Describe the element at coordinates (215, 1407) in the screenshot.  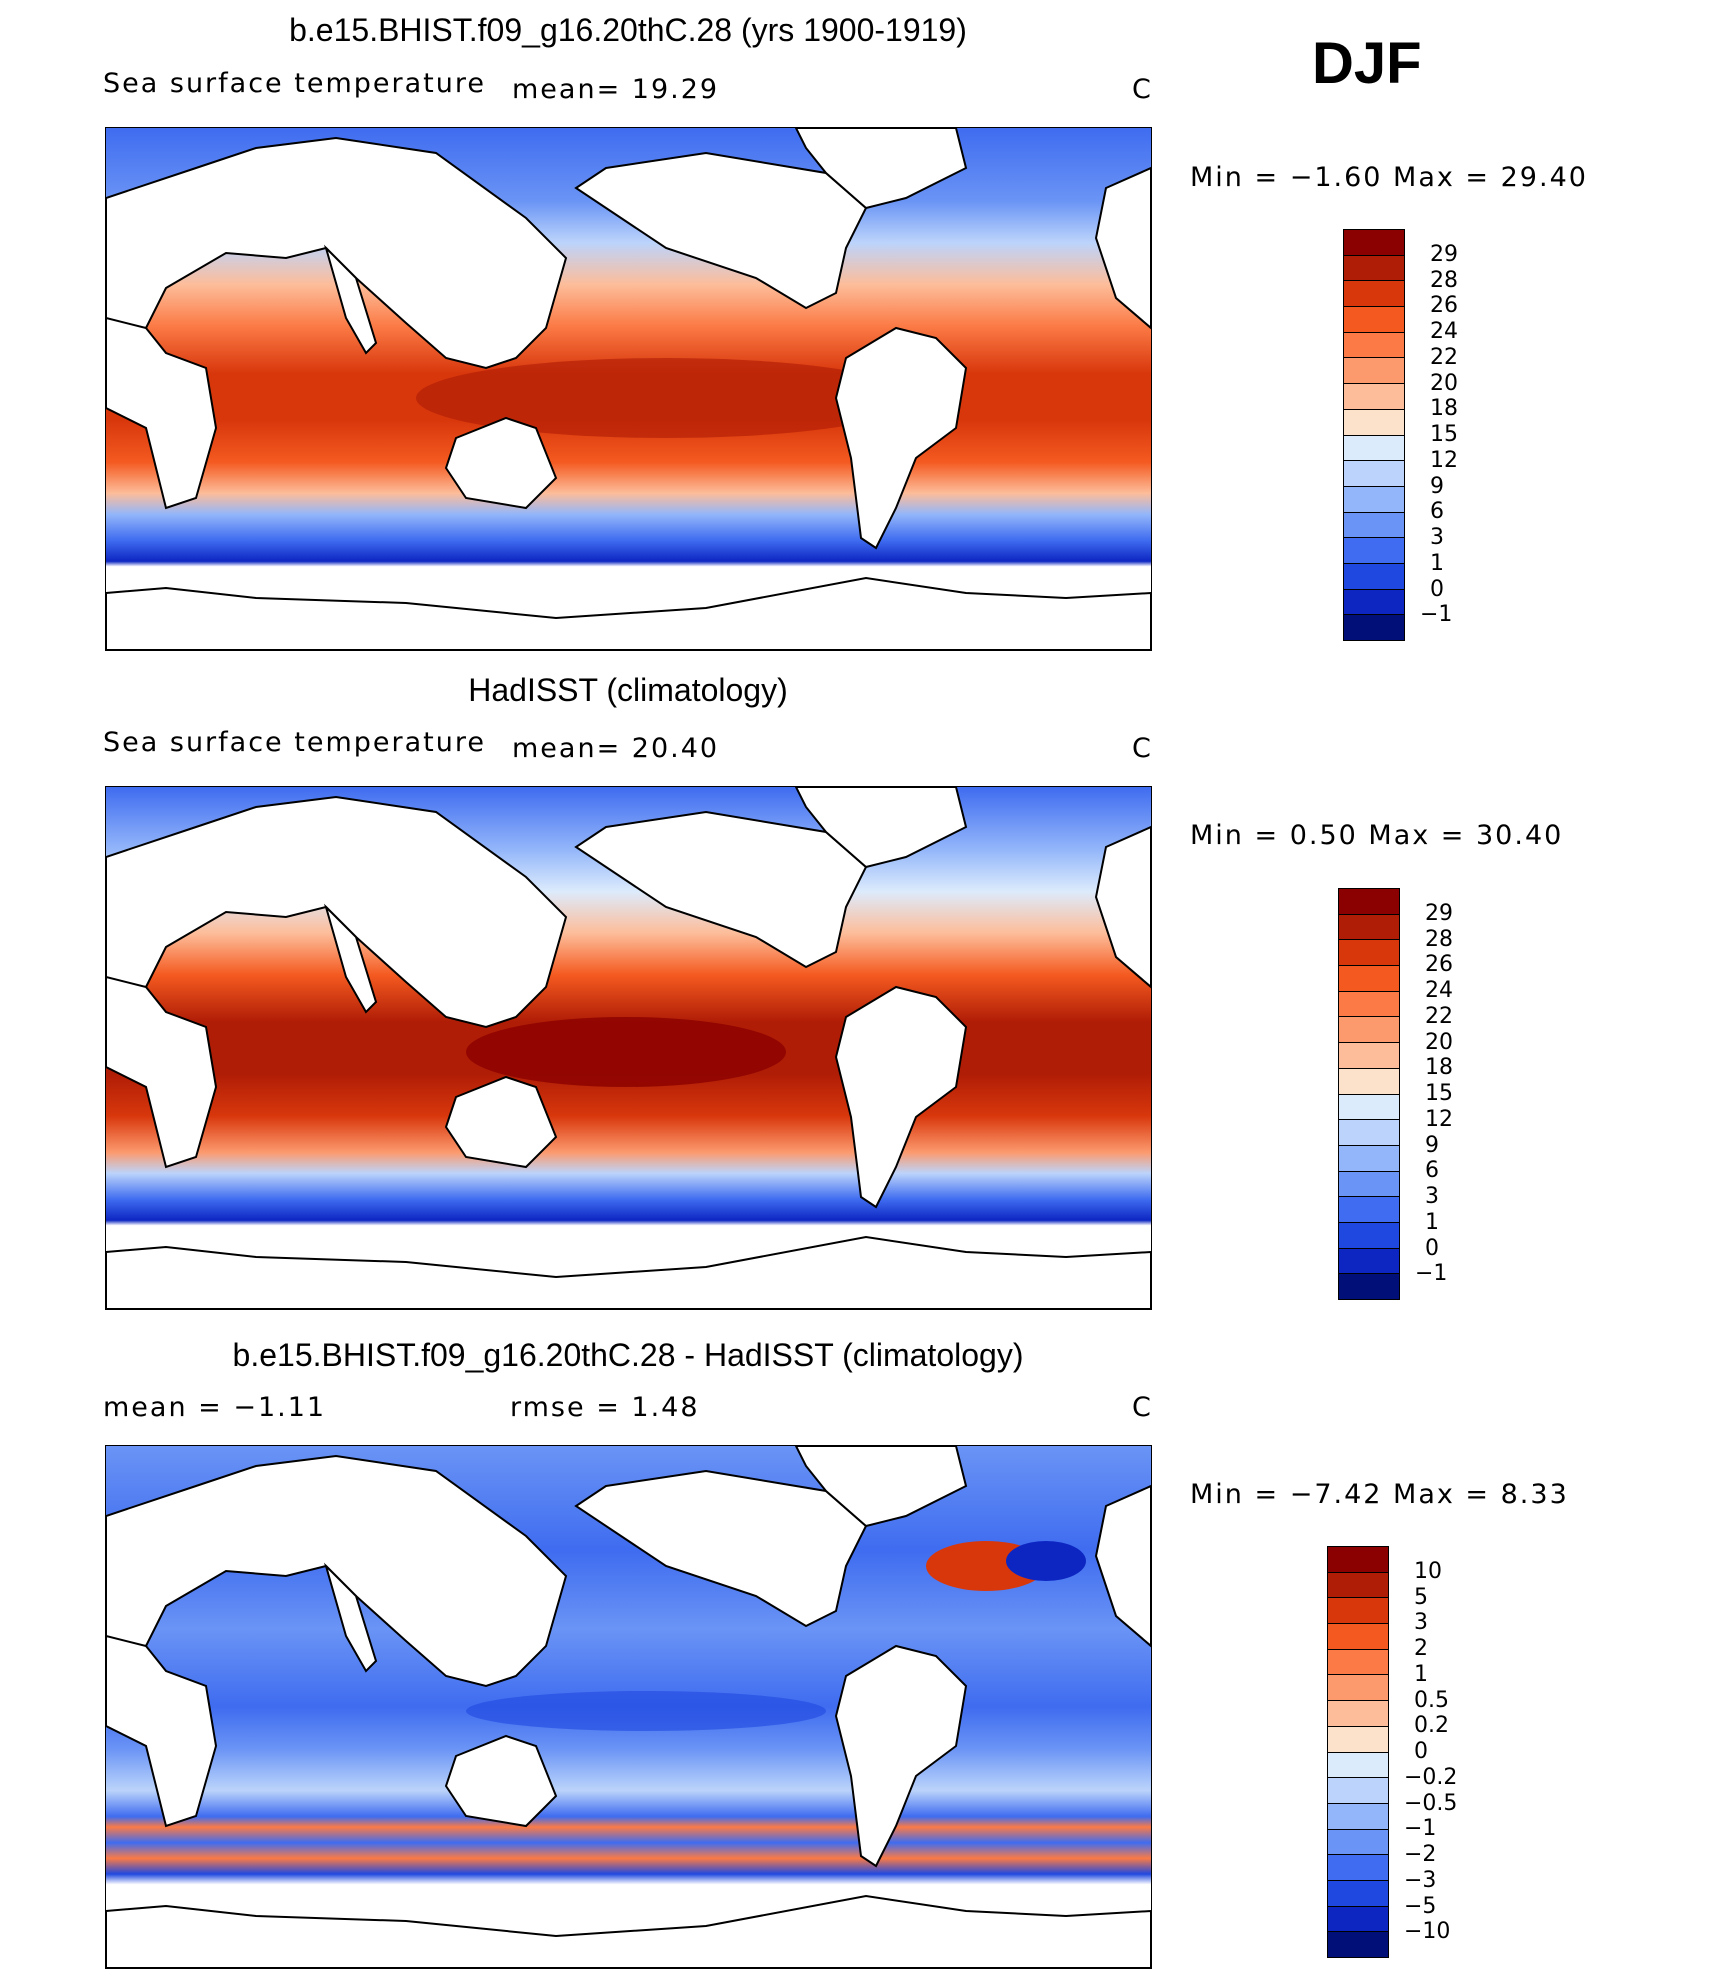
I see `stat-mean: mean = −1.11` at that location.